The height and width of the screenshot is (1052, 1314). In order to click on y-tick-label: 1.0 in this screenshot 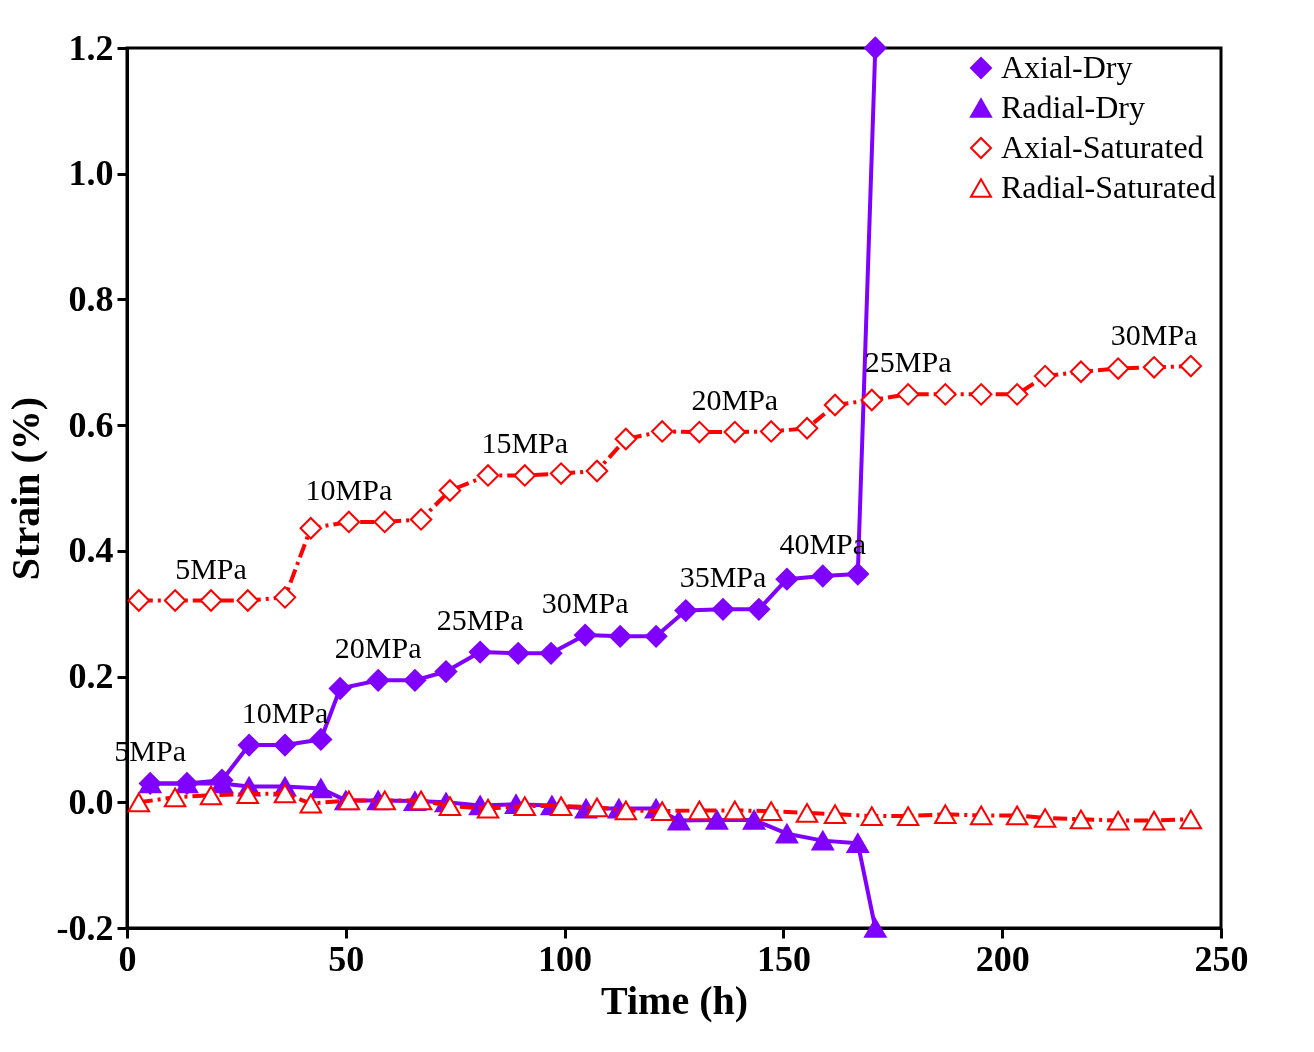, I will do `click(91, 173)`.